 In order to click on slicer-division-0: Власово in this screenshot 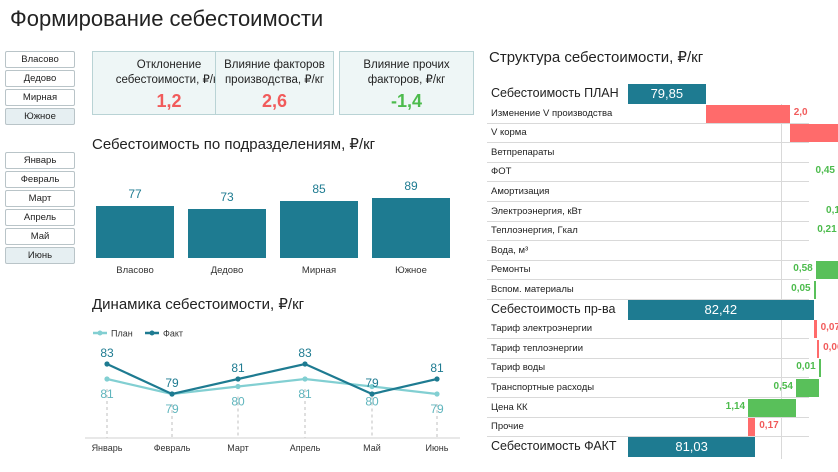, I will do `click(40, 59)`.